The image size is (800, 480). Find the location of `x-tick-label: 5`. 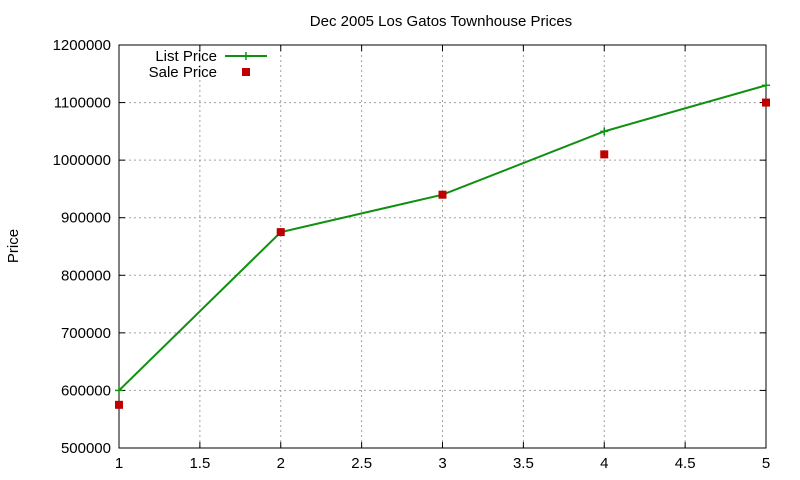

x-tick-label: 5 is located at coordinates (766, 463).